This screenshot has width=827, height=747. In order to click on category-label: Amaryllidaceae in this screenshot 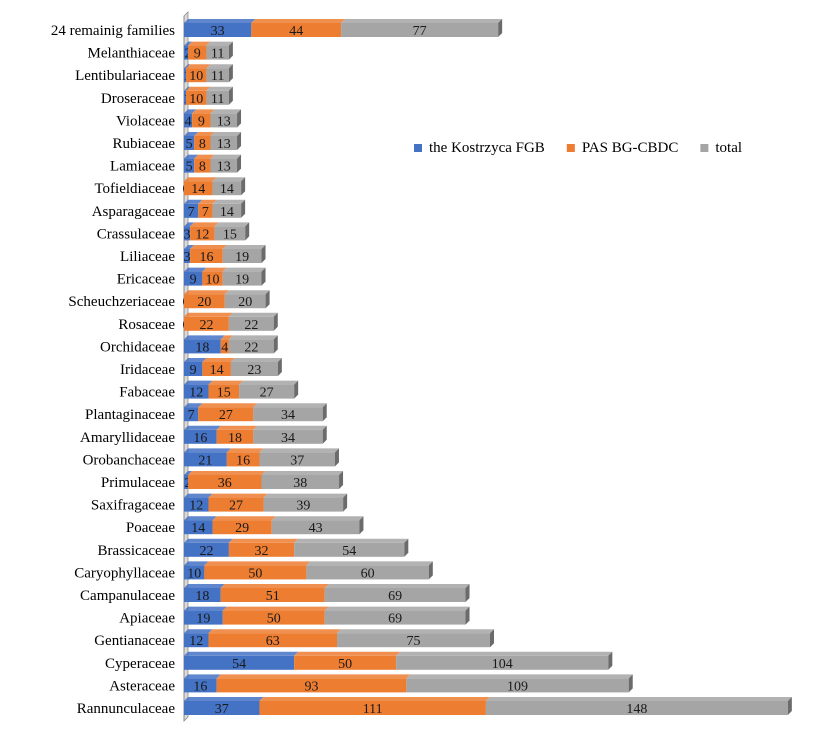, I will do `click(127, 438)`.